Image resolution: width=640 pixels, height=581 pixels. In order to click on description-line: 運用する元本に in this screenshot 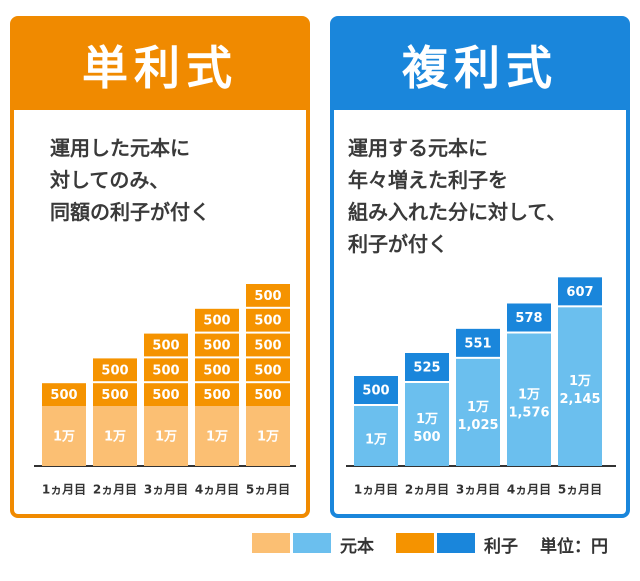, I will do `click(418, 148)`.